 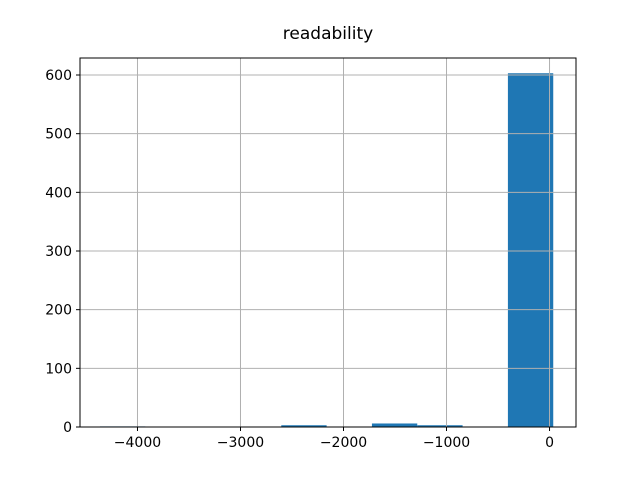 I want to click on chart-title: readability, so click(x=328, y=34).